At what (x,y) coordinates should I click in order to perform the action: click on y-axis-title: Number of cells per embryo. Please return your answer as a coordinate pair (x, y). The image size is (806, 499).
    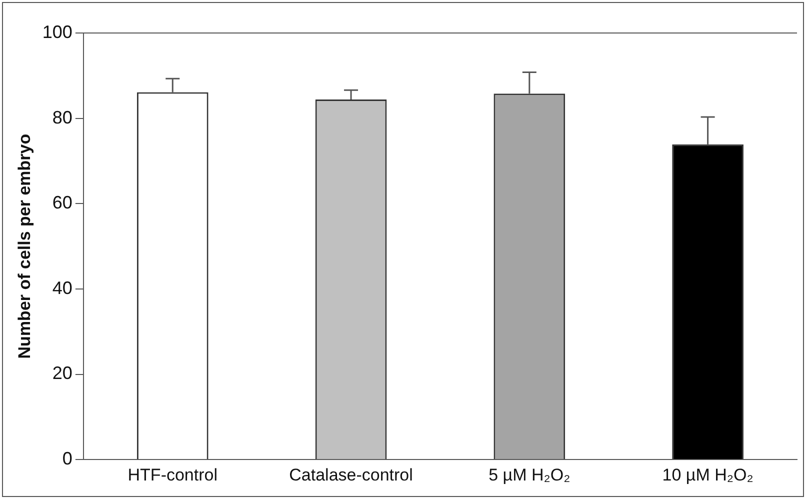
    Looking at the image, I should click on (24, 246).